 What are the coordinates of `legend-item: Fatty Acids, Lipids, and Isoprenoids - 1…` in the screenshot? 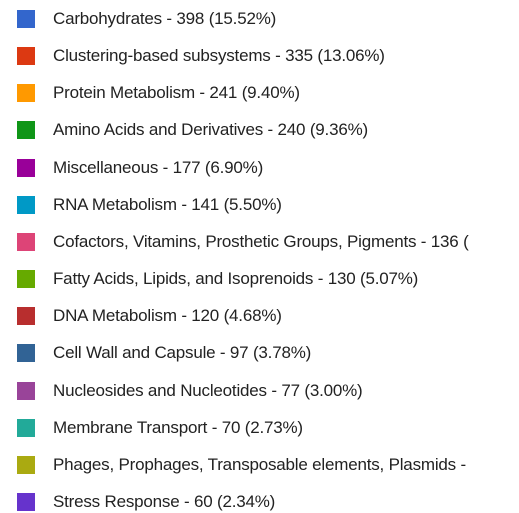 It's located at (259, 279).